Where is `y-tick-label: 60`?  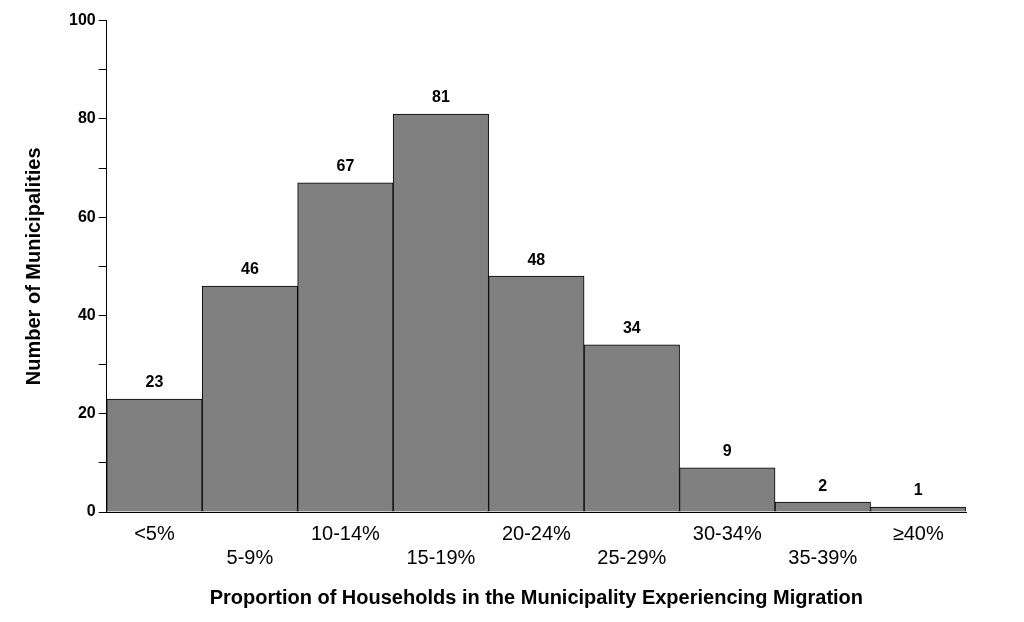 y-tick-label: 60 is located at coordinates (86, 216).